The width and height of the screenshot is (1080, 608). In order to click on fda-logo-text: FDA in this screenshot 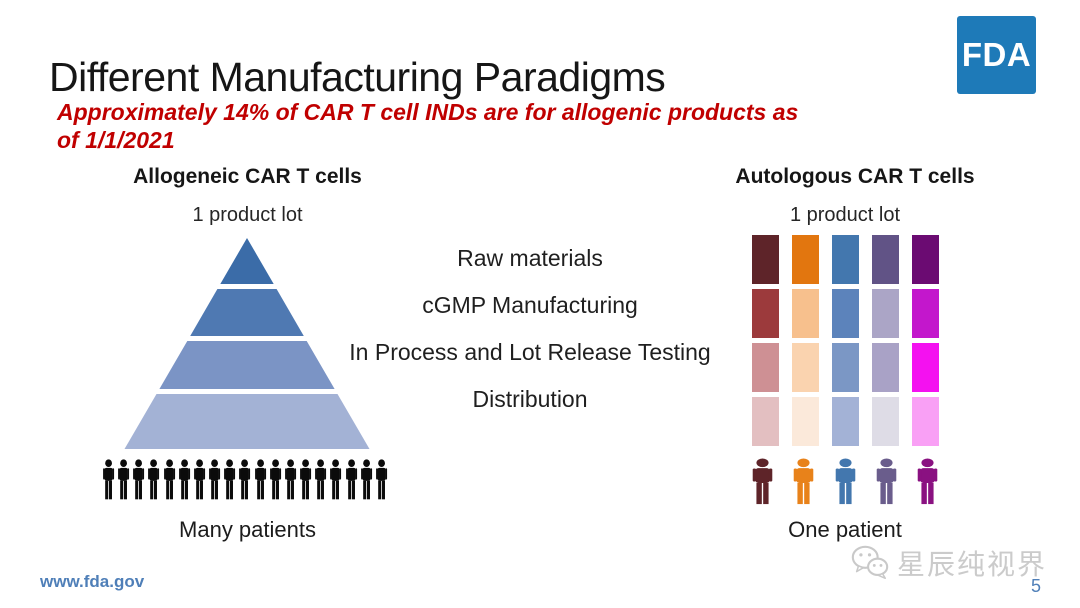, I will do `click(996, 54)`.